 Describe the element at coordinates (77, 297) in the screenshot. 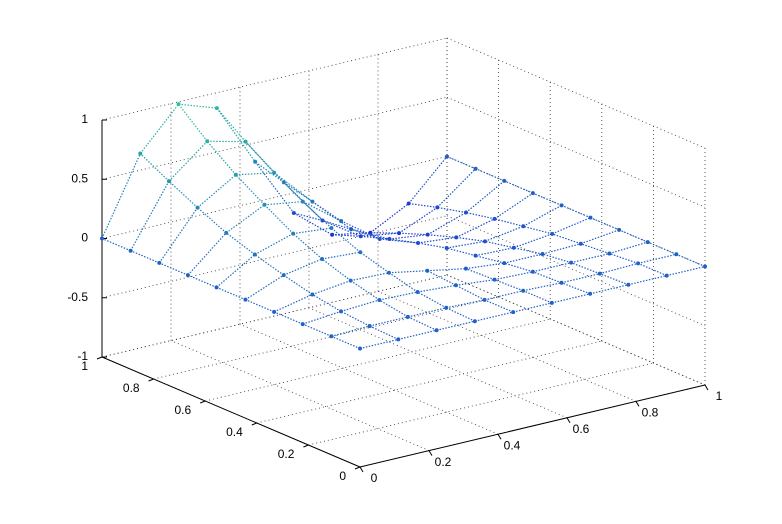

I see `z-tick-label: -0.5` at that location.